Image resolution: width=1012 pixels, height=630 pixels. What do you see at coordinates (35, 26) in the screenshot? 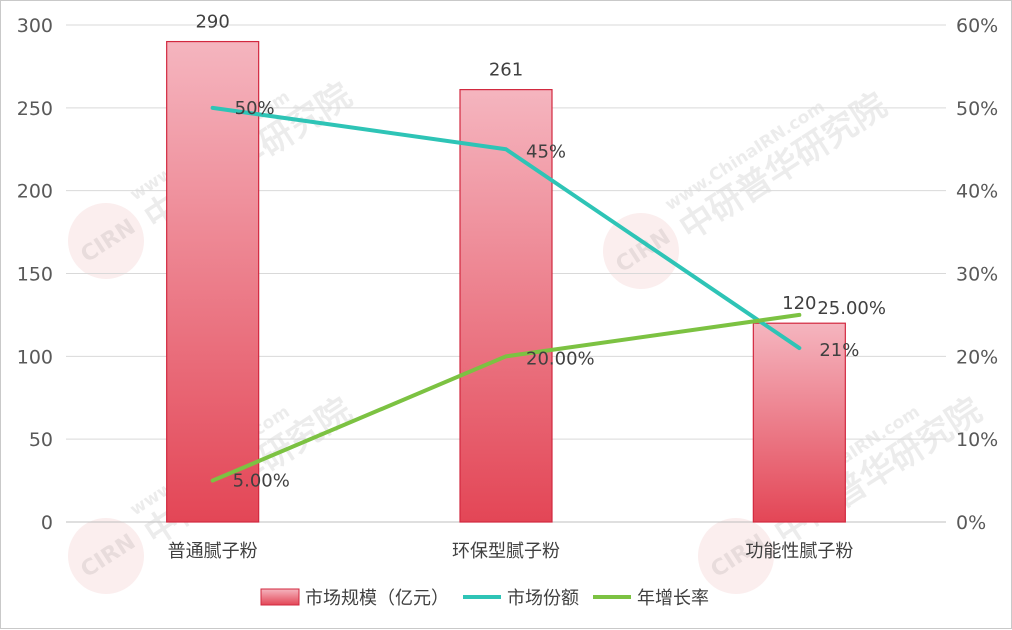
I see `left-axis-tick: 300` at bounding box center [35, 26].